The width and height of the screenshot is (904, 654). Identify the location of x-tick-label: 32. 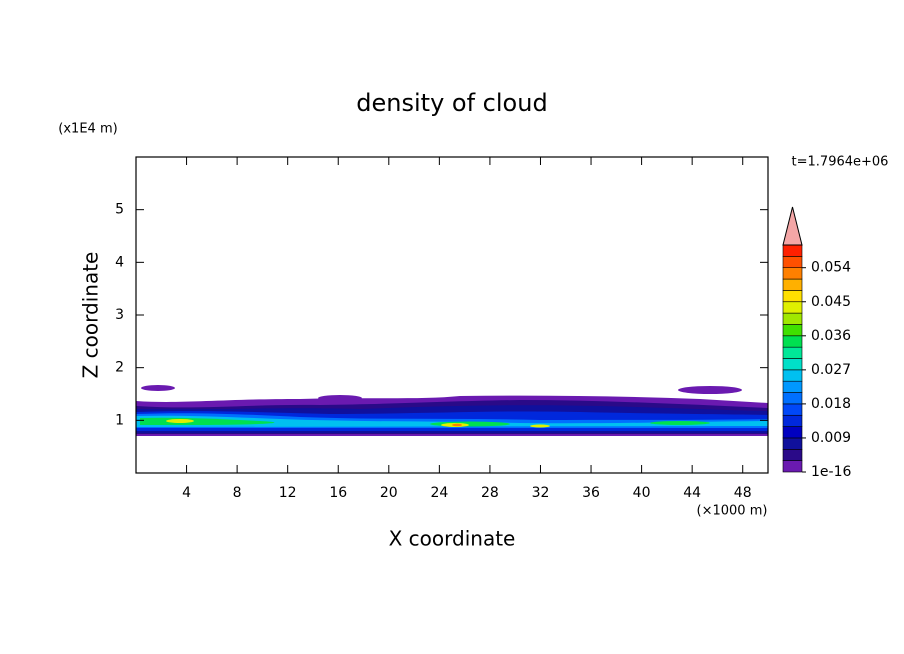
(541, 493).